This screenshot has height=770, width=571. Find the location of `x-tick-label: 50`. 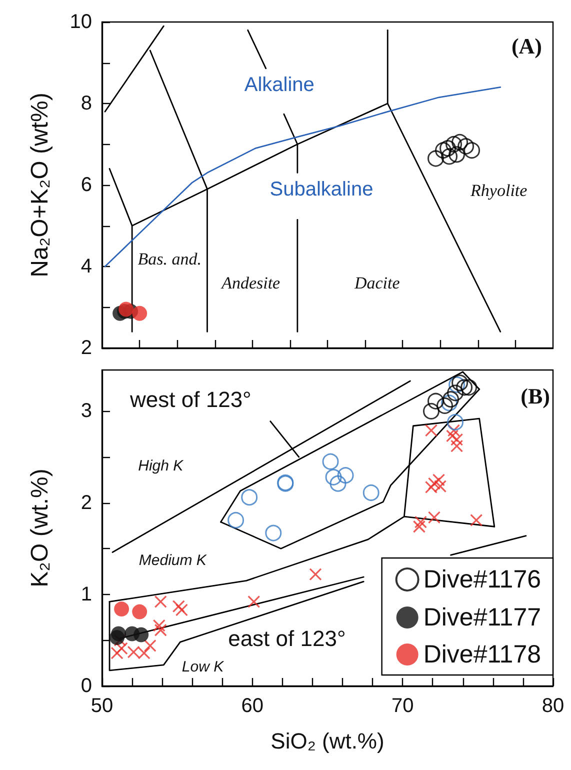

x-tick-label: 50 is located at coordinates (102, 706).